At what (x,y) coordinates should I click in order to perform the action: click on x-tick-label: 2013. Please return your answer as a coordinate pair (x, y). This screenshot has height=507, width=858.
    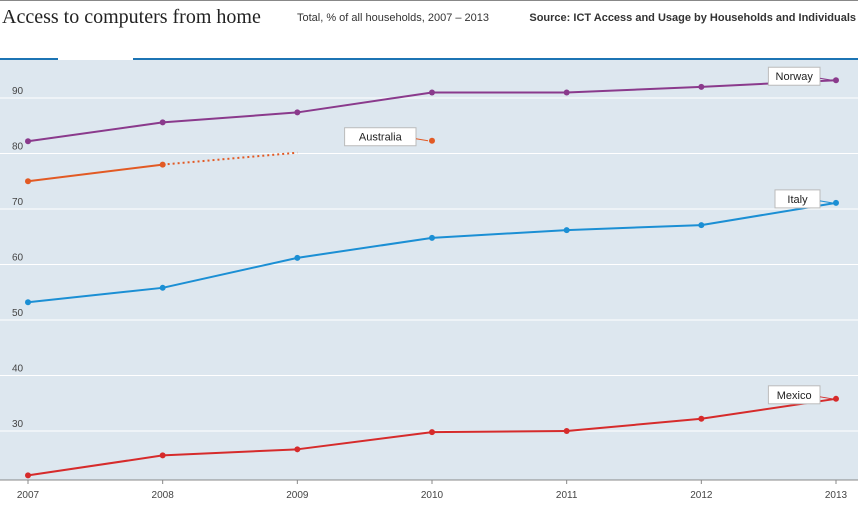
    Looking at the image, I should click on (836, 495).